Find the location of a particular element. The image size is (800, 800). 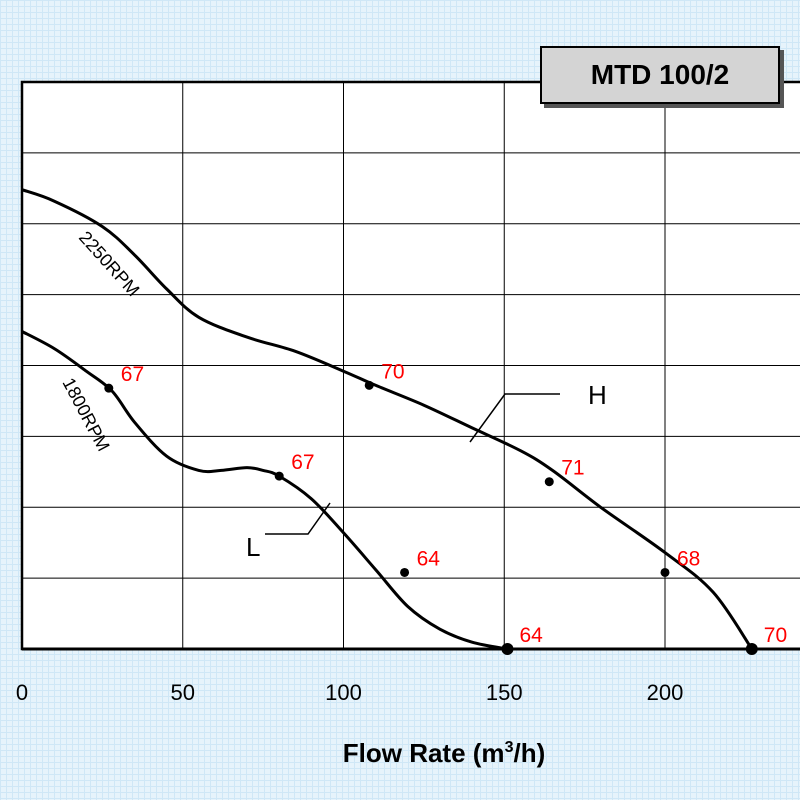

x-axis-ticks: 0 50 100 150 200 is located at coordinates (349, 692).